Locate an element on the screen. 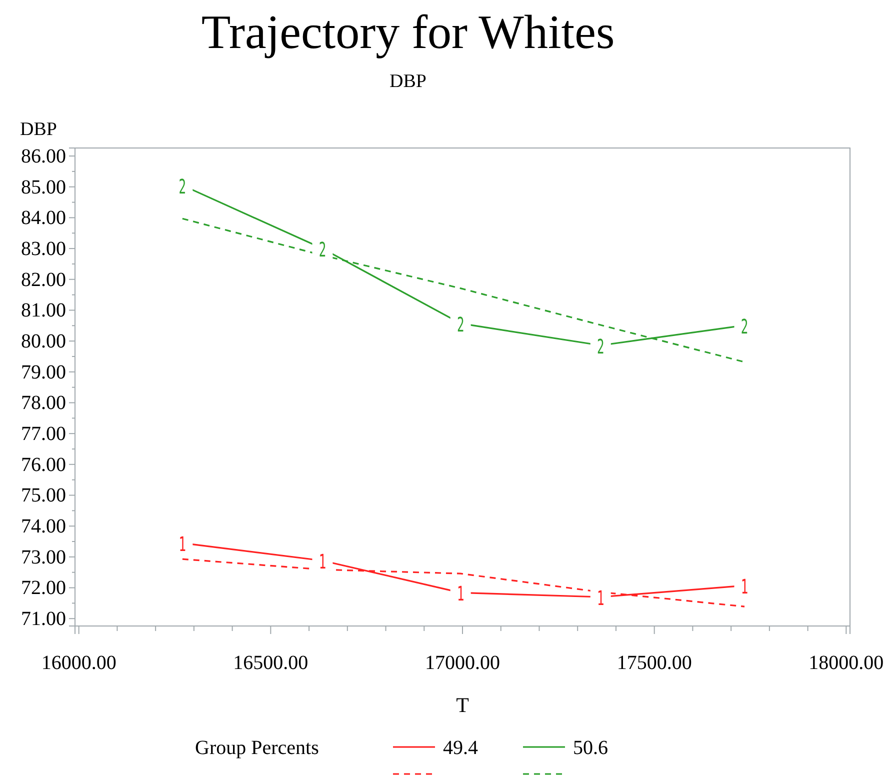  y-tick-label: 73.00 is located at coordinates (43, 557).